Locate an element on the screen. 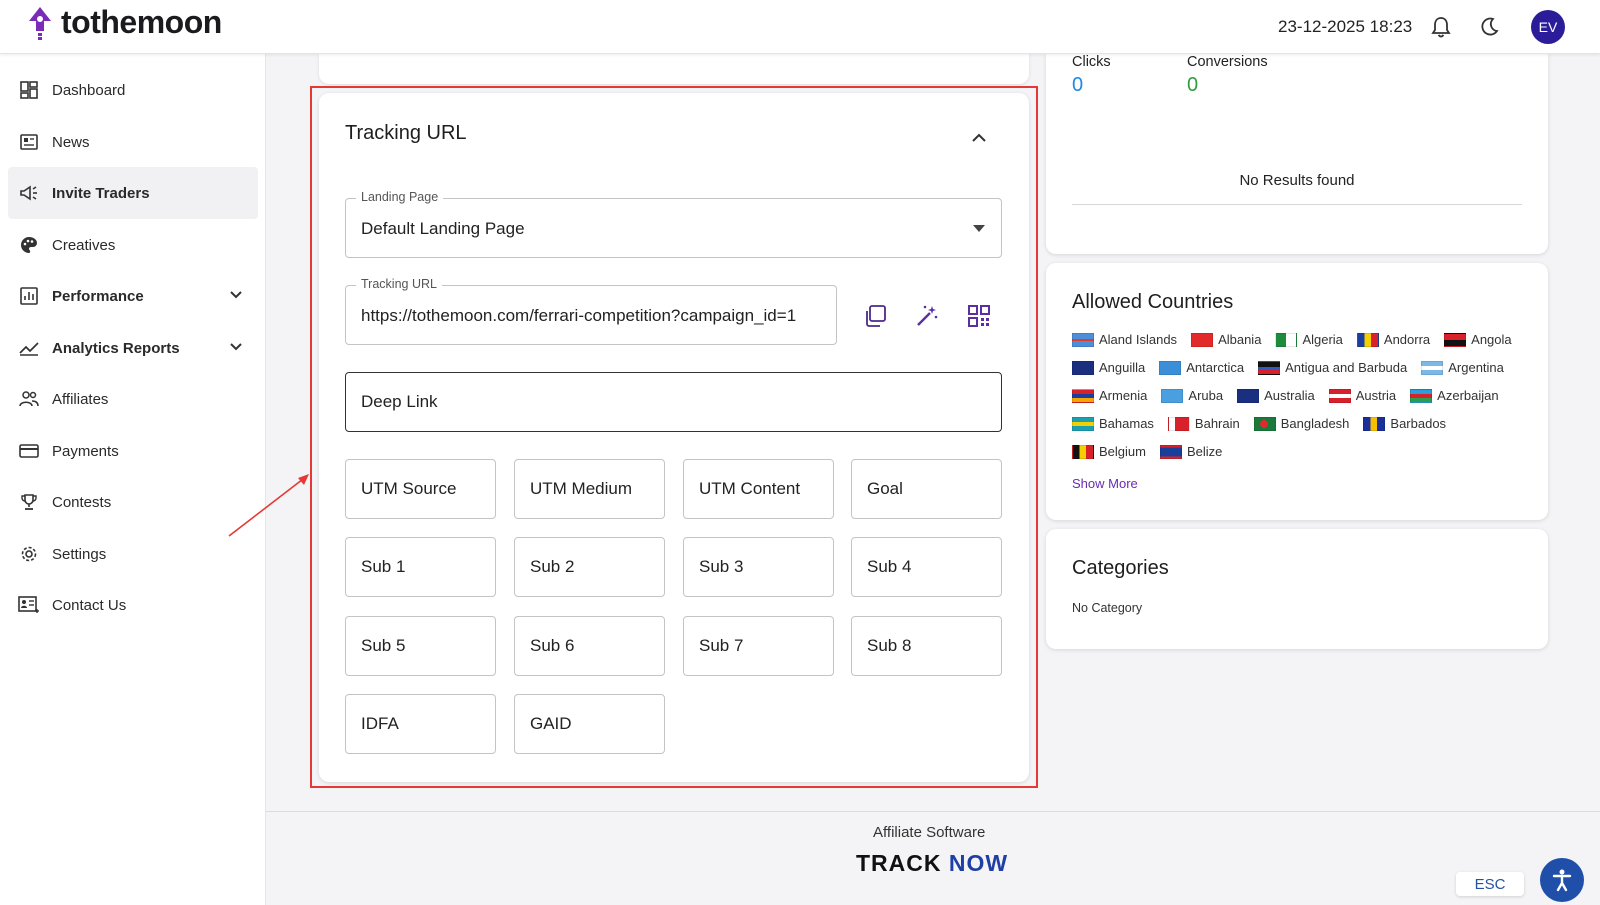  accessibility-icon is located at coordinates (1562, 880).